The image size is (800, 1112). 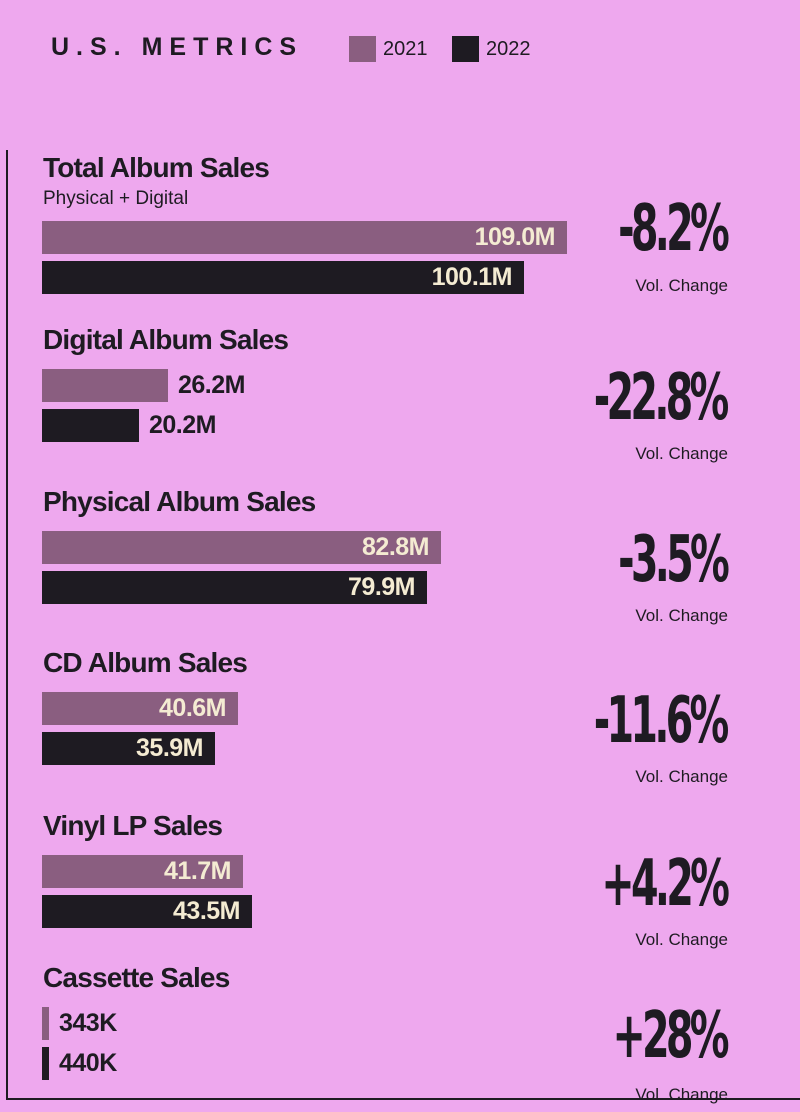 What do you see at coordinates (381, 587) in the screenshot?
I see `data-label-2022: 79.9M` at bounding box center [381, 587].